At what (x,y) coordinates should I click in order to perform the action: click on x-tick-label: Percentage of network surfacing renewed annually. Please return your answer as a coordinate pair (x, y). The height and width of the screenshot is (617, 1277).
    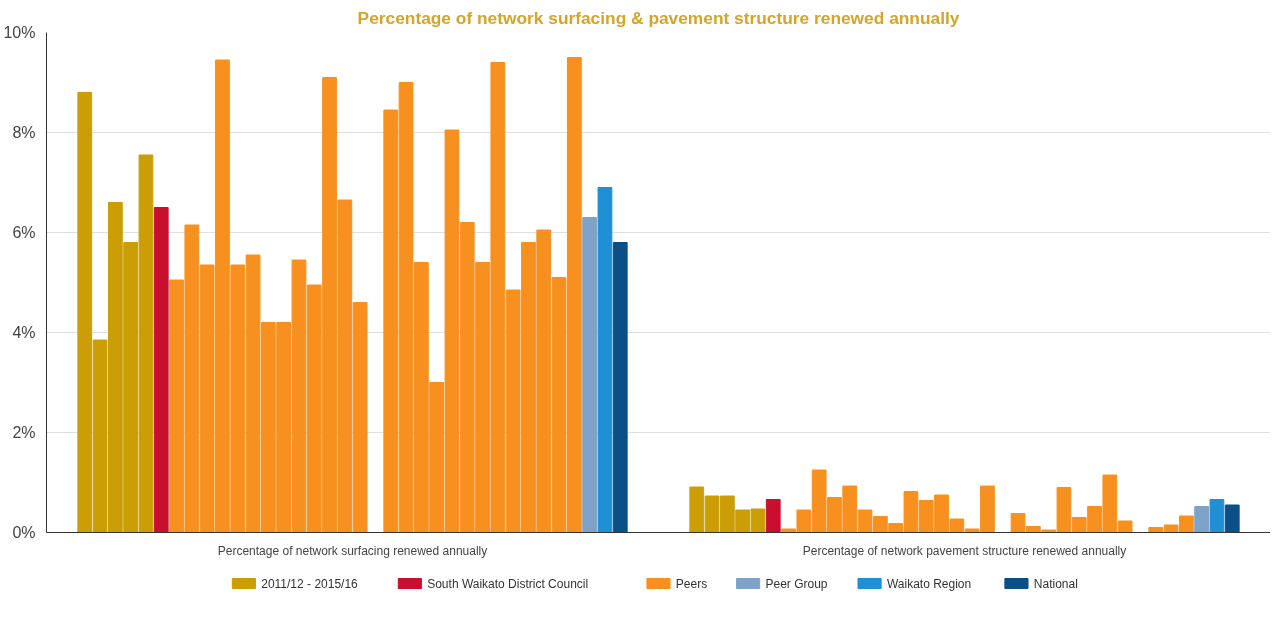
    Looking at the image, I should click on (352, 550).